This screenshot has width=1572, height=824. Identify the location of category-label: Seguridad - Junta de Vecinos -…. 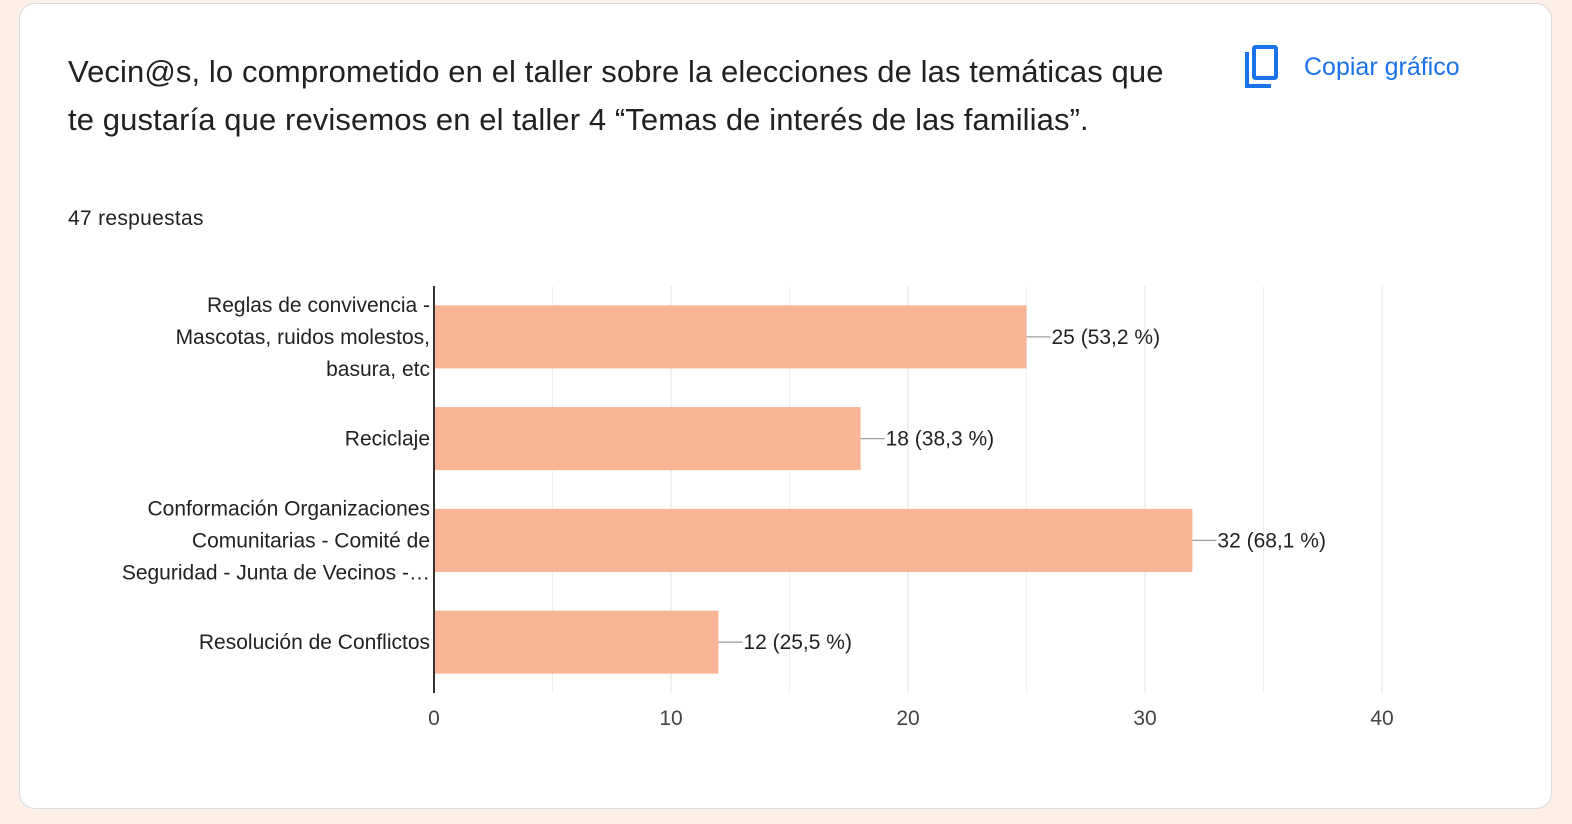
(276, 572).